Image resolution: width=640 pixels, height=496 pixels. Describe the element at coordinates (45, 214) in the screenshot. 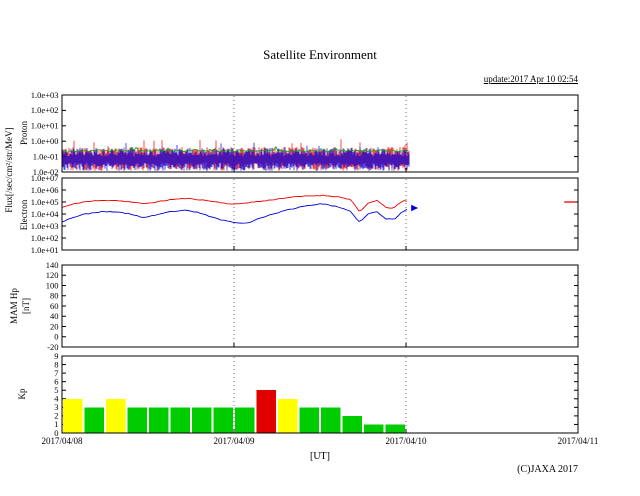

I see `electron-y-tick-label: 1.0e+04` at that location.